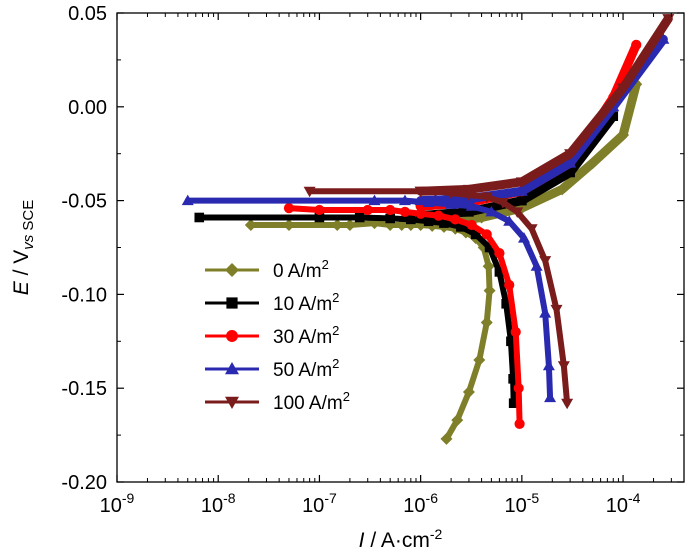 This screenshot has height=553, width=700. I want to click on y-axis-sub-ref: SCE, so click(28, 217).